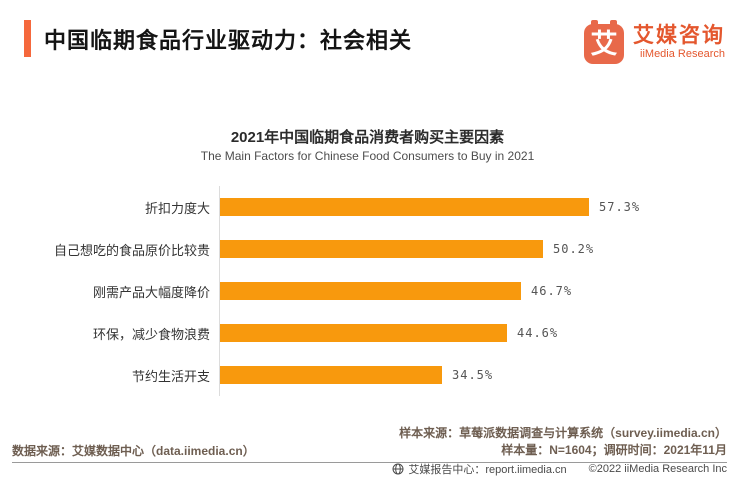 The width and height of the screenshot is (735, 478). Describe the element at coordinates (228, 40) in the screenshot. I see `page-title: 中国临期食品行业驱动力：社会相关` at that location.